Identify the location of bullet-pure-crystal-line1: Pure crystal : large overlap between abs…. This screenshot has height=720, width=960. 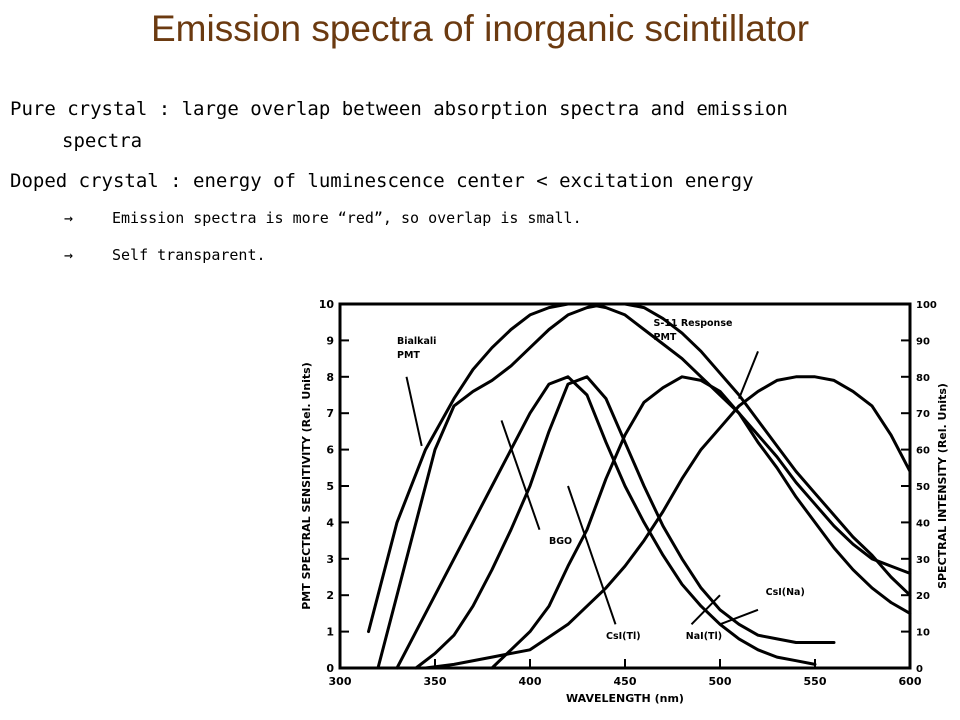
(399, 109).